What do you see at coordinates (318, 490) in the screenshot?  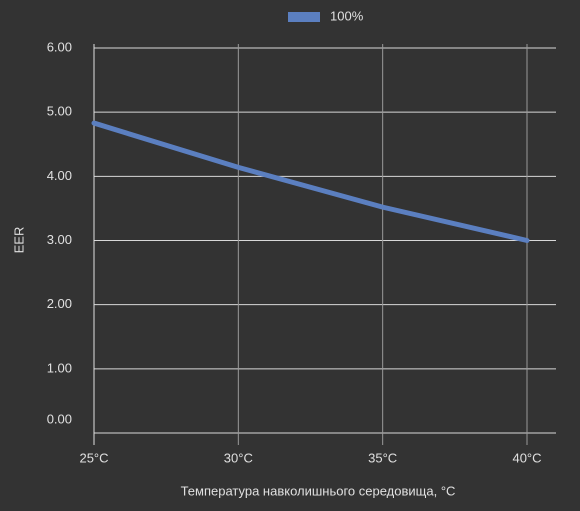 I see `x-axis-label: Температура навколишнього середовища, °C` at bounding box center [318, 490].